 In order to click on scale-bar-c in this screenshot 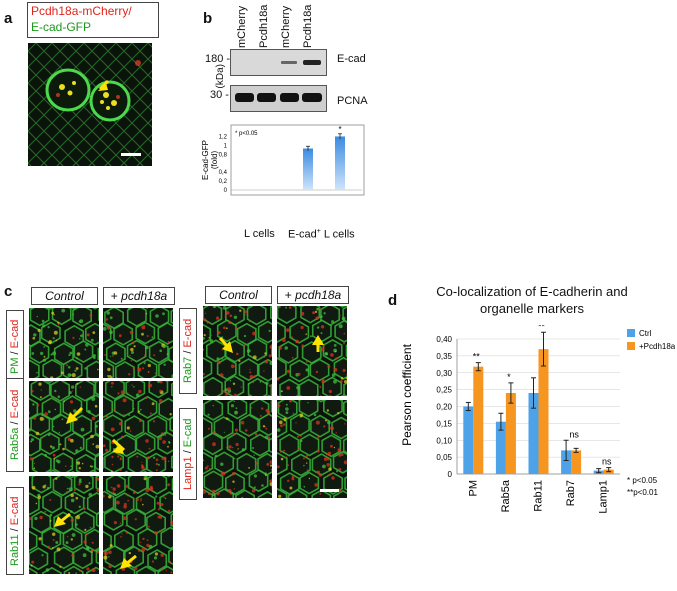, I will do `click(329, 490)`.